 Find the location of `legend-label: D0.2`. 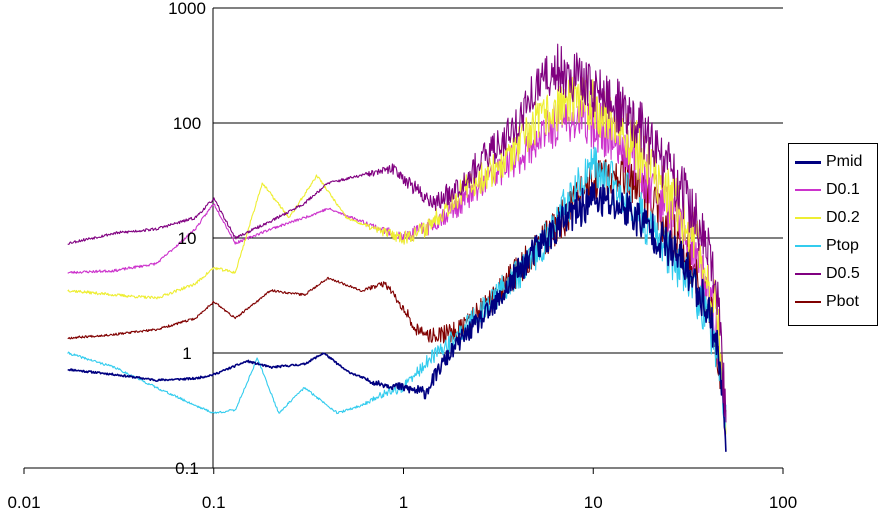

legend-label: D0.2 is located at coordinates (843, 217).